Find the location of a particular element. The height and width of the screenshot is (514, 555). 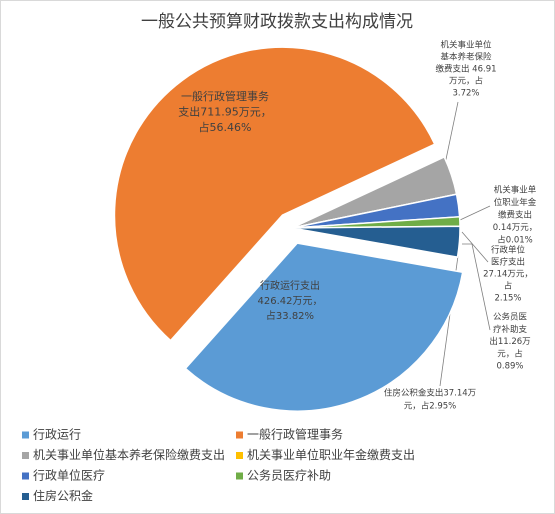

legend-label: 一般行政管理事务 is located at coordinates (295, 434).